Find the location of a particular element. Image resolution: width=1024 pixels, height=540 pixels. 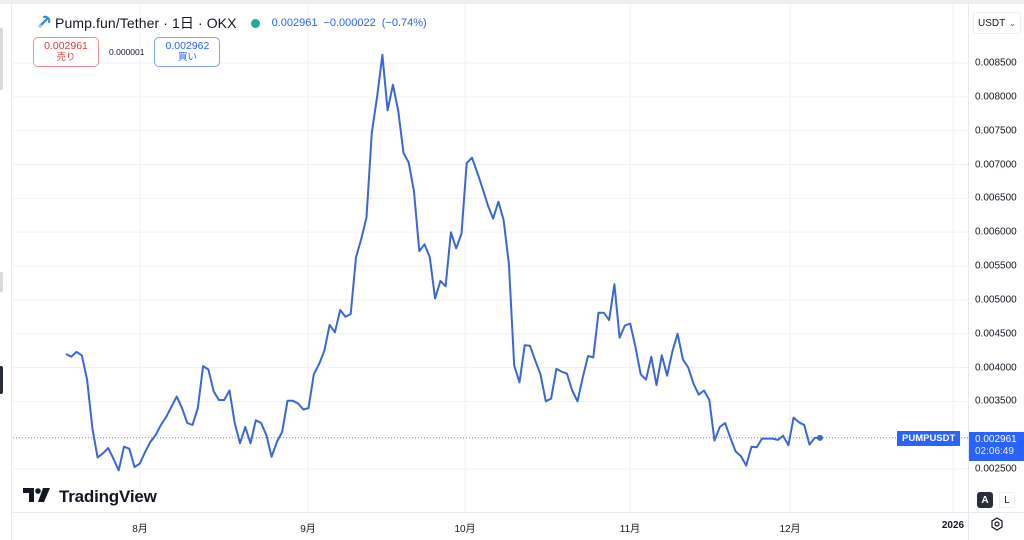

scale-mode-buttons: A L is located at coordinates (996, 500).